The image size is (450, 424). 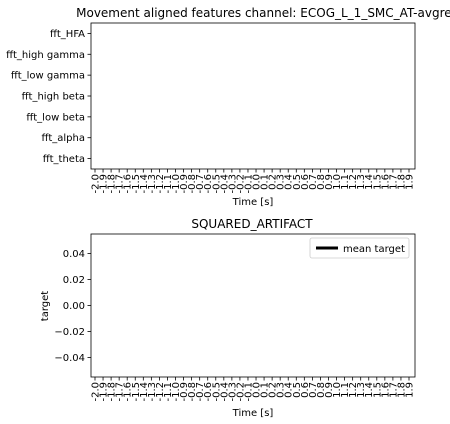 I want to click on chart1-y-tick-label: fft_theta, so click(x=64, y=159).